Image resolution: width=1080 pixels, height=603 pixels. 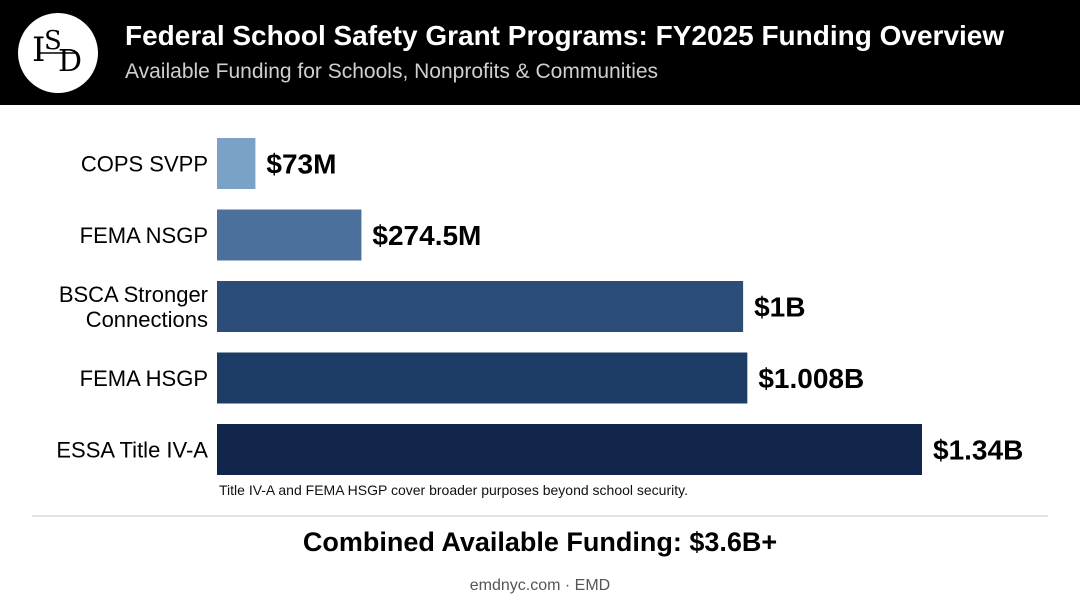 I want to click on category-label: FEMA HSGP, so click(x=144, y=378).